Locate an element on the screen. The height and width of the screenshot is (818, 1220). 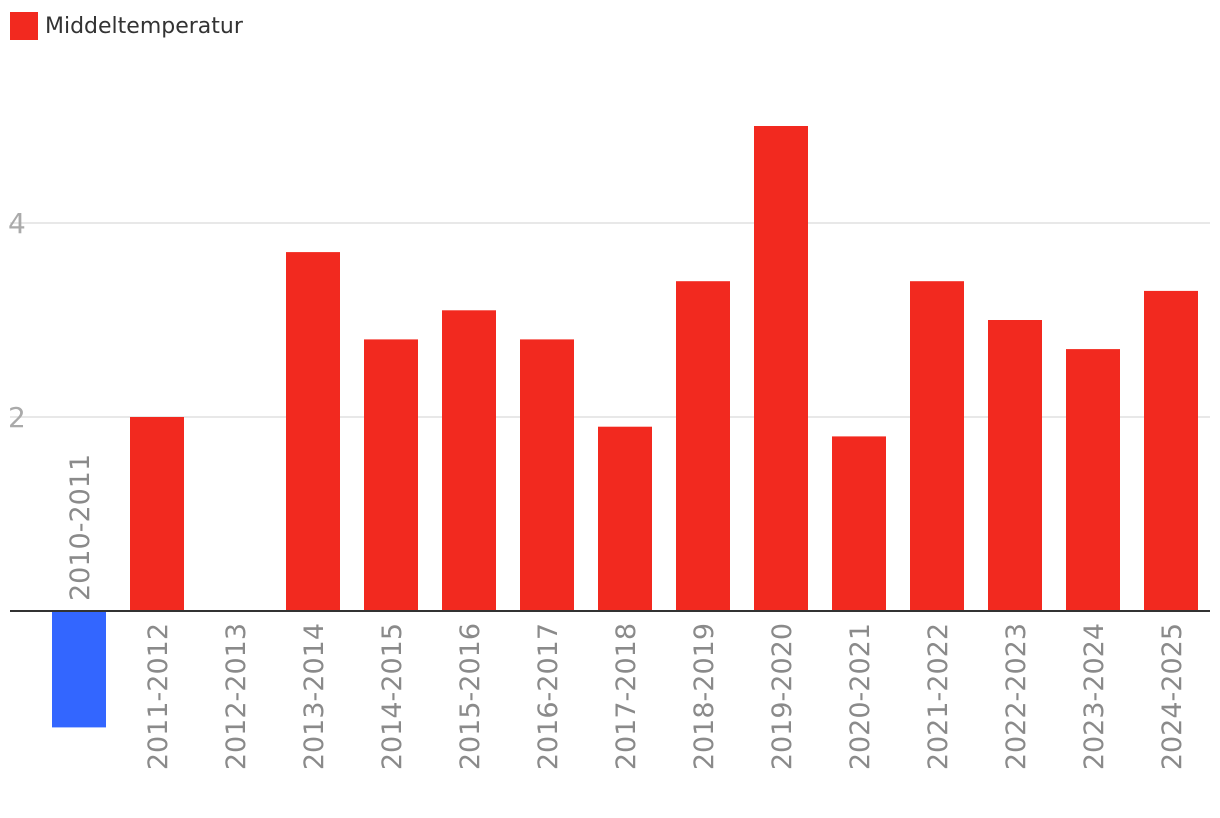
bar-2023-2024 is located at coordinates (1093, 480).